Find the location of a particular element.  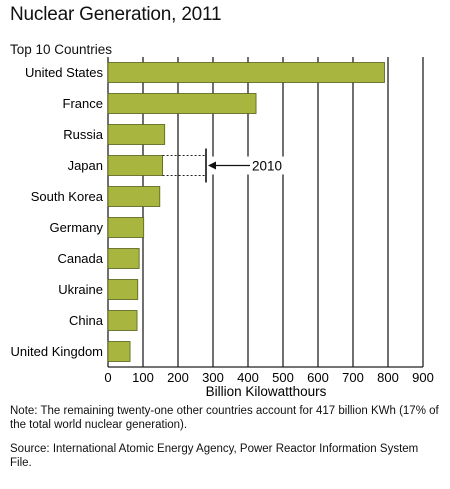

x-tick-label: 600 is located at coordinates (318, 377).